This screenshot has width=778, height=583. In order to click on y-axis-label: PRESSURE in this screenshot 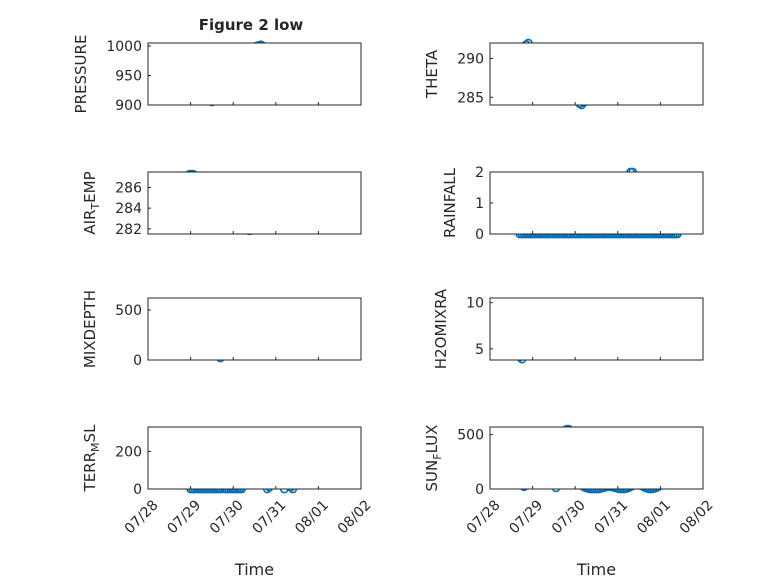, I will do `click(81, 74)`.